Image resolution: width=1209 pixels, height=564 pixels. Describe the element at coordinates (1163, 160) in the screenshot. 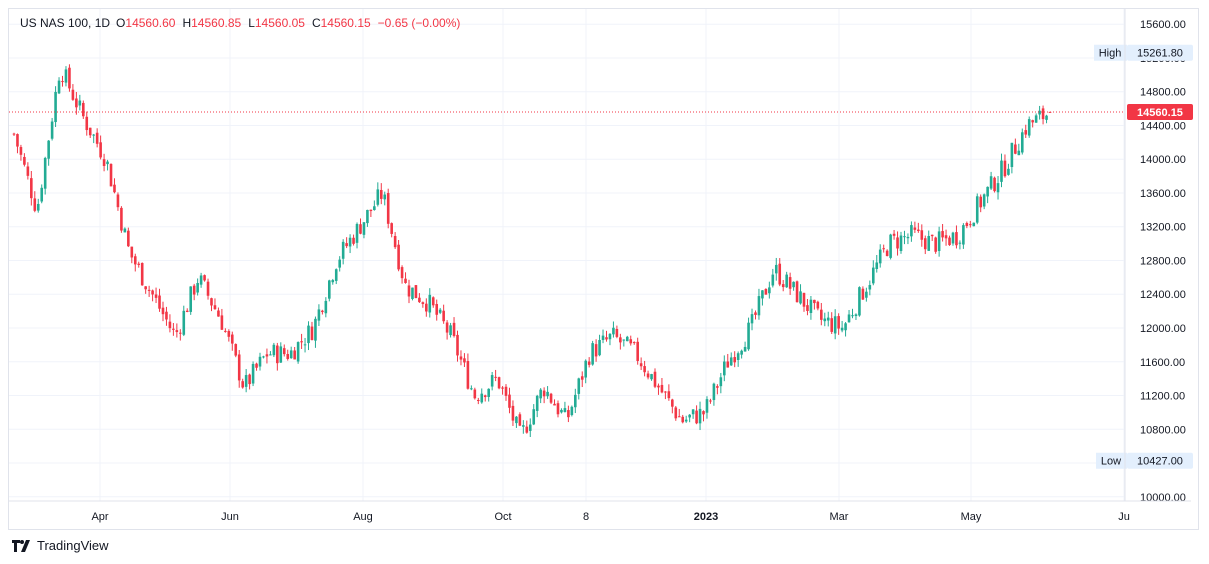

I see `price-tick-label: 14000.00` at that location.